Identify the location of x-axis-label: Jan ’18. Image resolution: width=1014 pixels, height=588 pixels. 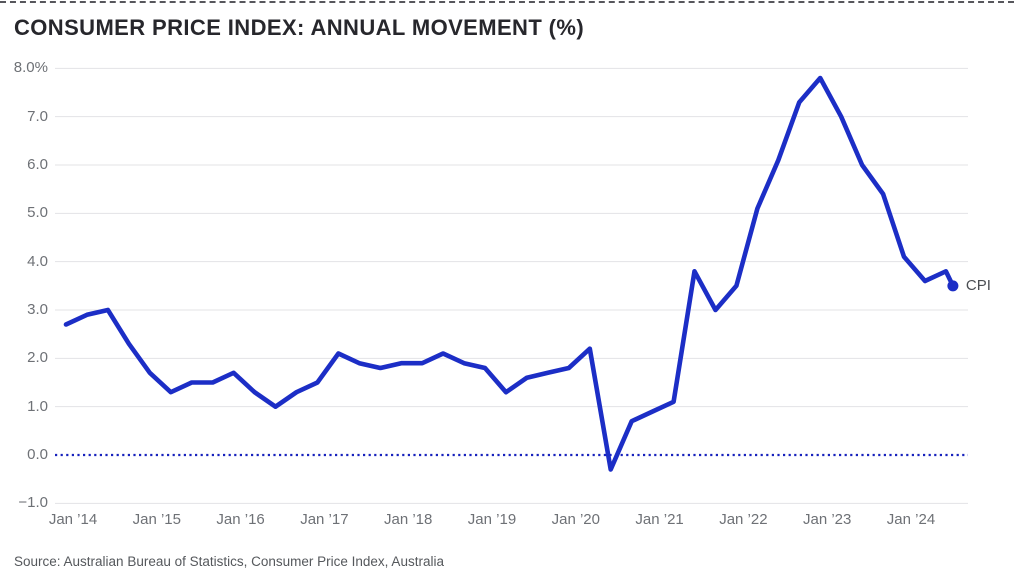
(408, 519).